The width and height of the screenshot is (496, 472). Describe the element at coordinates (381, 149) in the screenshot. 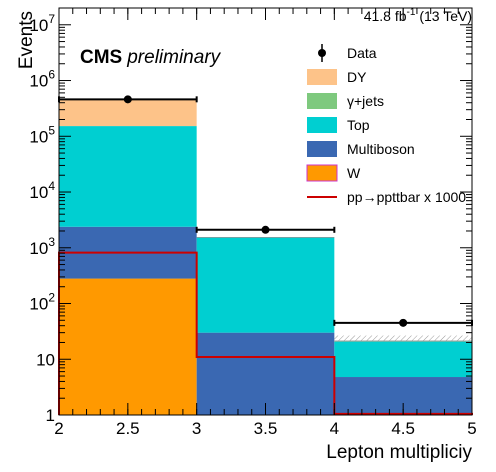

I see `legend-label: Multiboson` at that location.